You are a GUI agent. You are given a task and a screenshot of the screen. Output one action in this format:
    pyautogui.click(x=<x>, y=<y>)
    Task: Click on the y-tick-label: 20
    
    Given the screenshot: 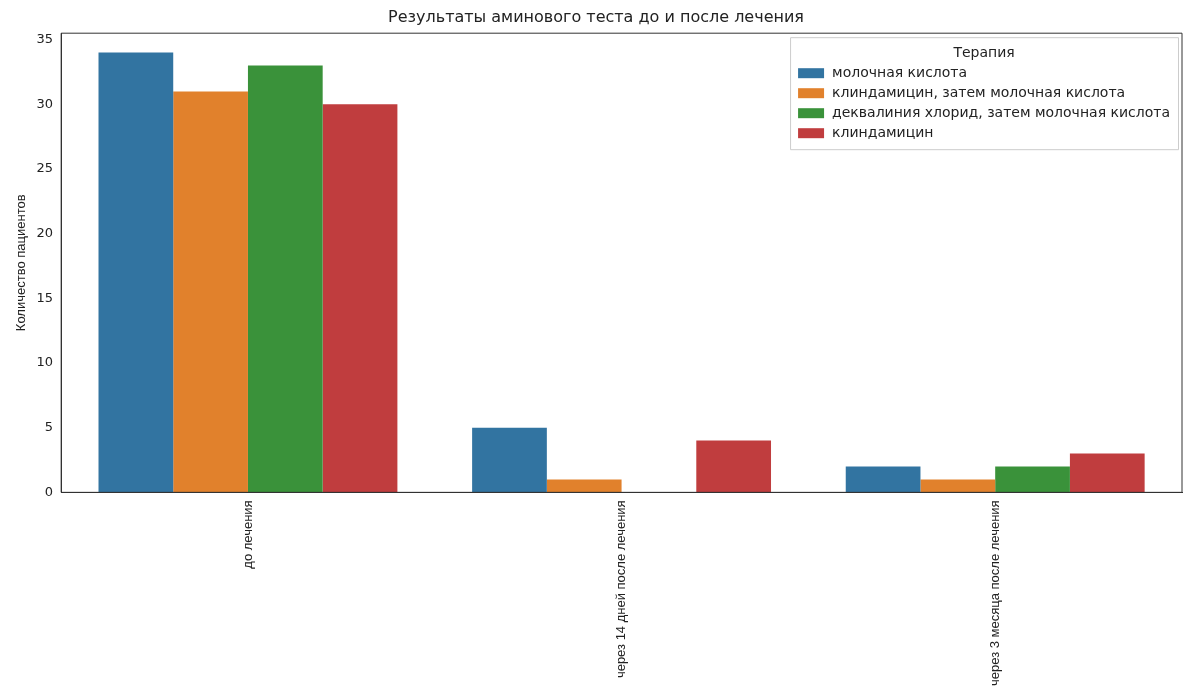 What is the action you would take?
    pyautogui.click(x=45, y=233)
    